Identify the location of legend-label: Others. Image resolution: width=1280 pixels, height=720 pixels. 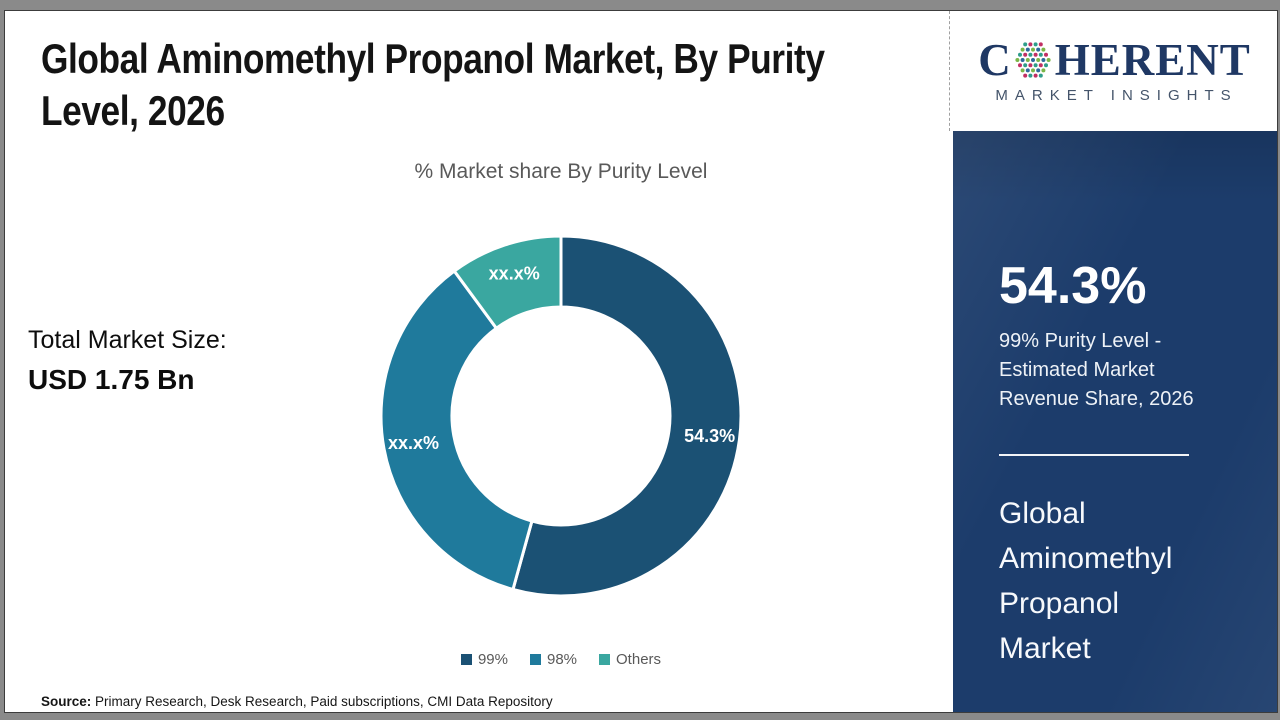
(639, 659).